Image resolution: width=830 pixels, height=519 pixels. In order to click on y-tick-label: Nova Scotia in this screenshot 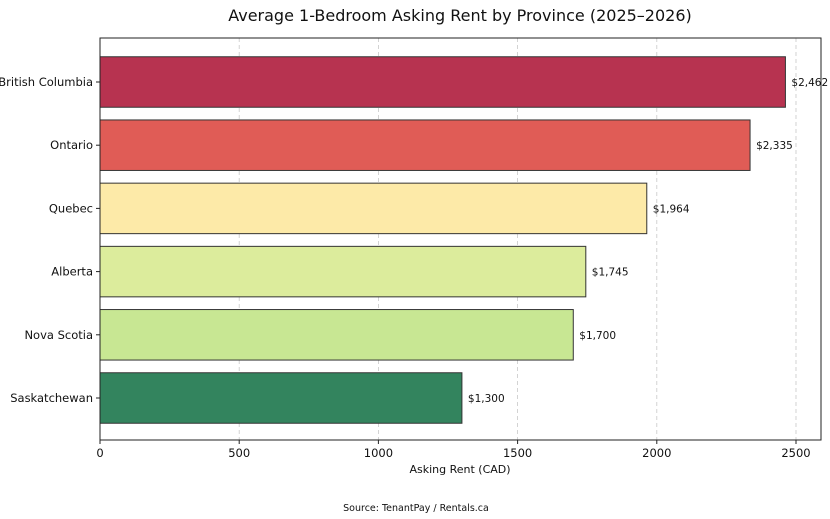, I will do `click(58, 335)`.